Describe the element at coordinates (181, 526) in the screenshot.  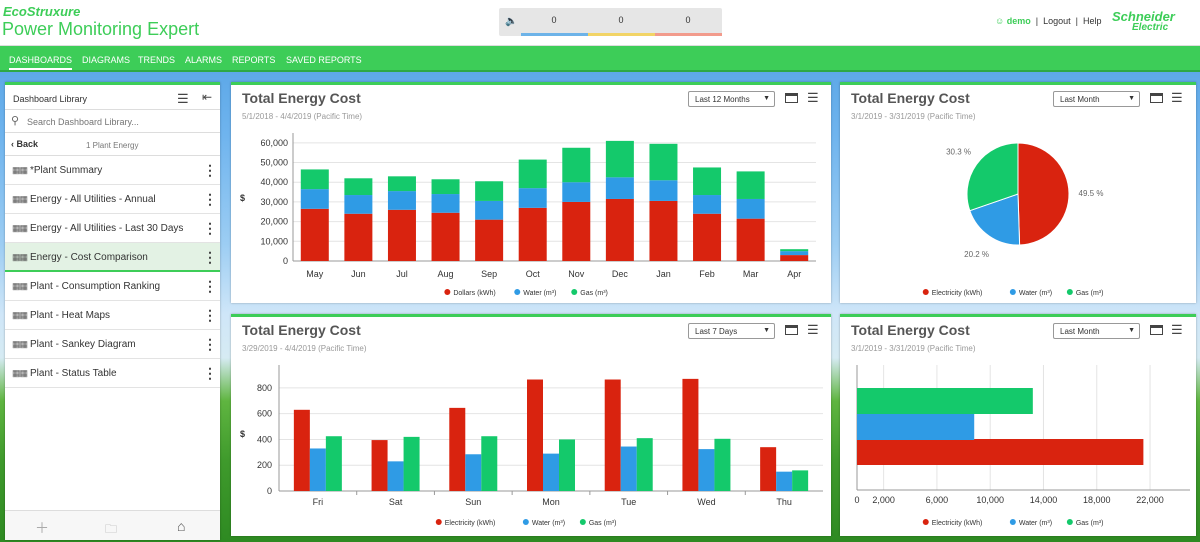
I see `home-icon: ⌂` at that location.